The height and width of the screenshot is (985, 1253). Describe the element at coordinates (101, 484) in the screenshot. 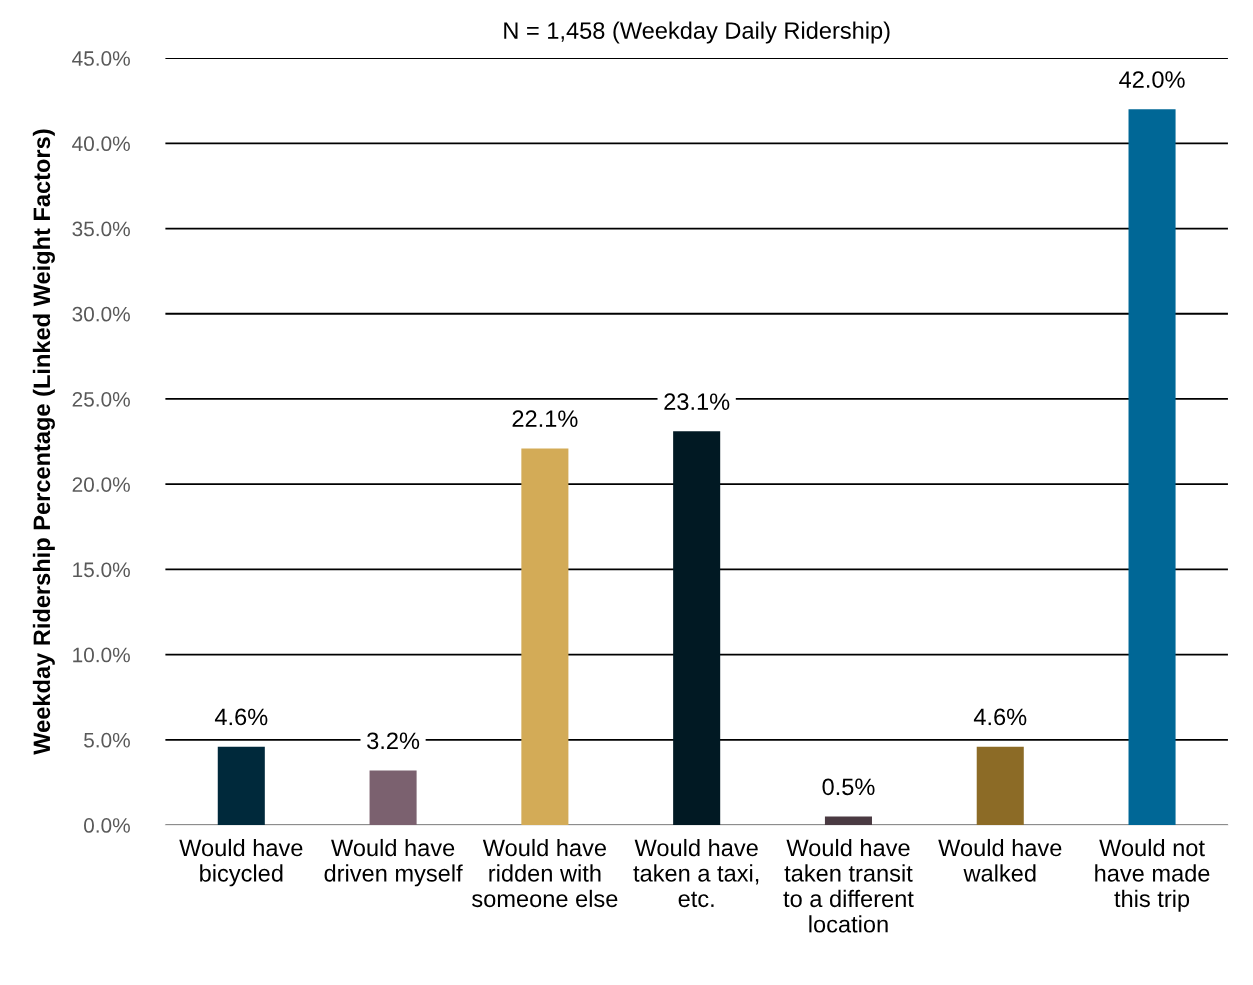

I see `y-tick-label: 20.0%` at that location.